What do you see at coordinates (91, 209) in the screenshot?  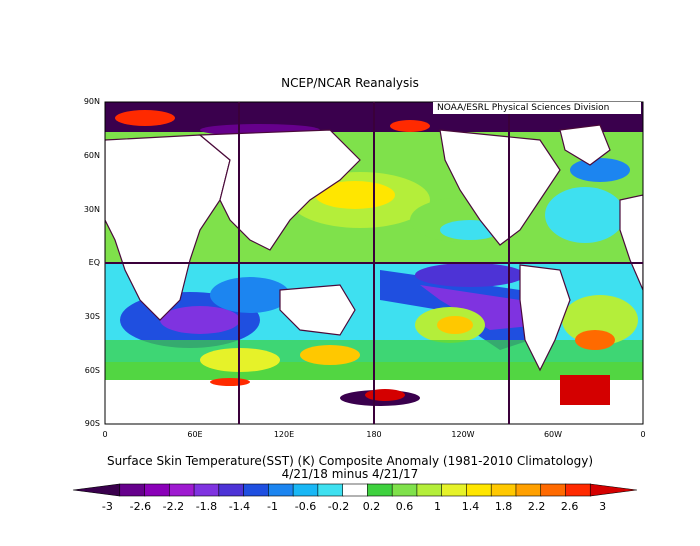 I see `lat-label: 30N` at bounding box center [91, 209].